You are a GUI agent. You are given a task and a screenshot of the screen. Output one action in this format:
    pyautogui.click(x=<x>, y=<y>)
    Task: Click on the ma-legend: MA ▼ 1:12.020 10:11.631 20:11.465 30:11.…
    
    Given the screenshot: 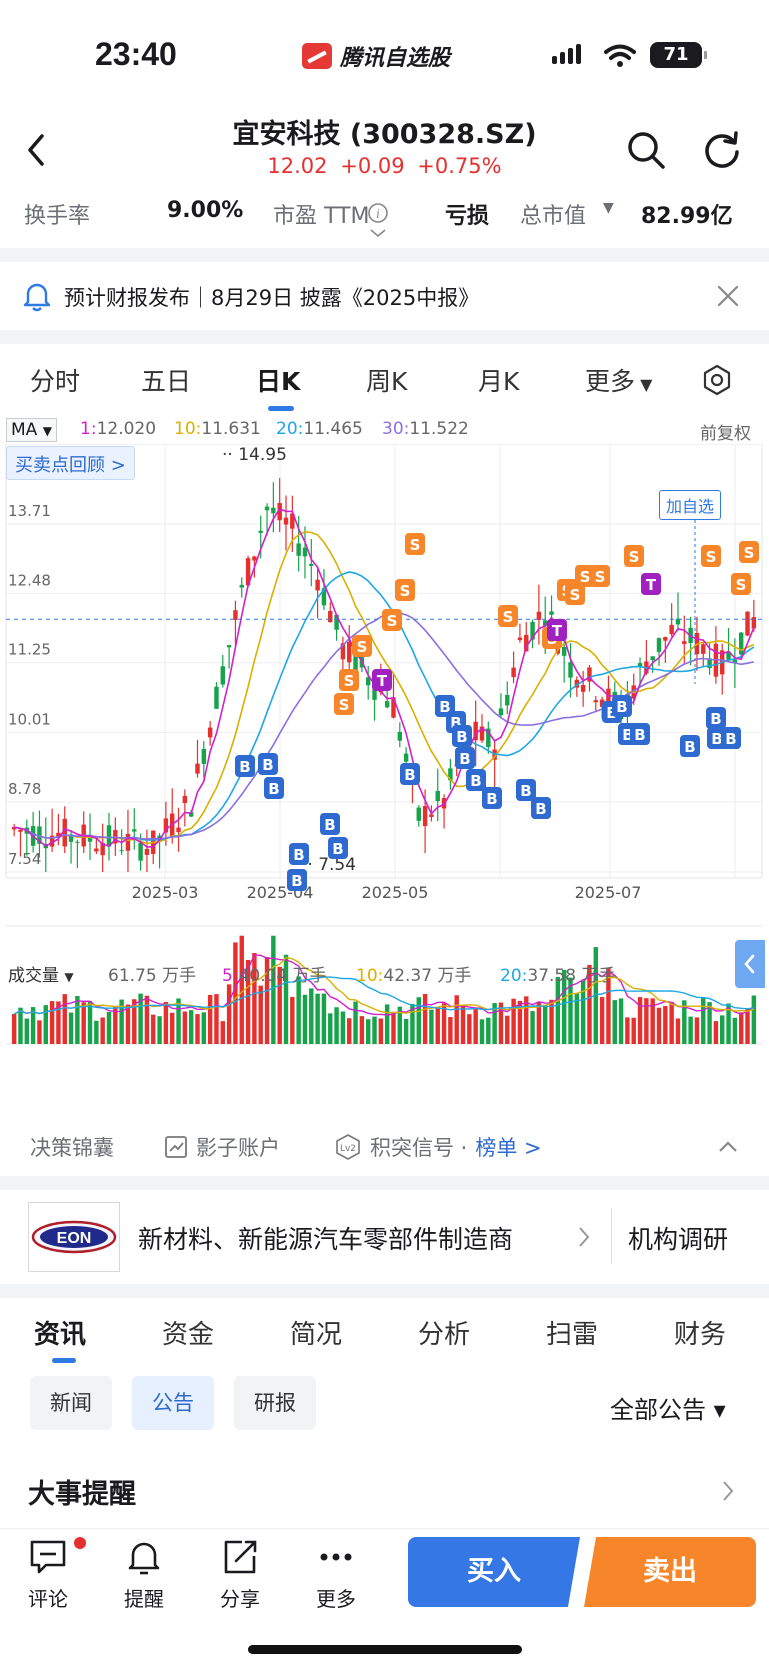 What is the action you would take?
    pyautogui.click(x=384, y=431)
    